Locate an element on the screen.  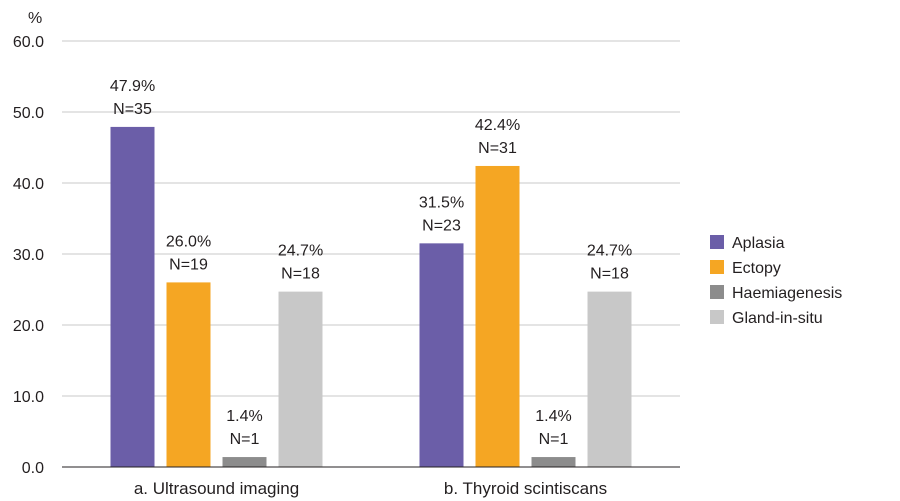
legend-label: Haemiagenesis is located at coordinates (787, 293).